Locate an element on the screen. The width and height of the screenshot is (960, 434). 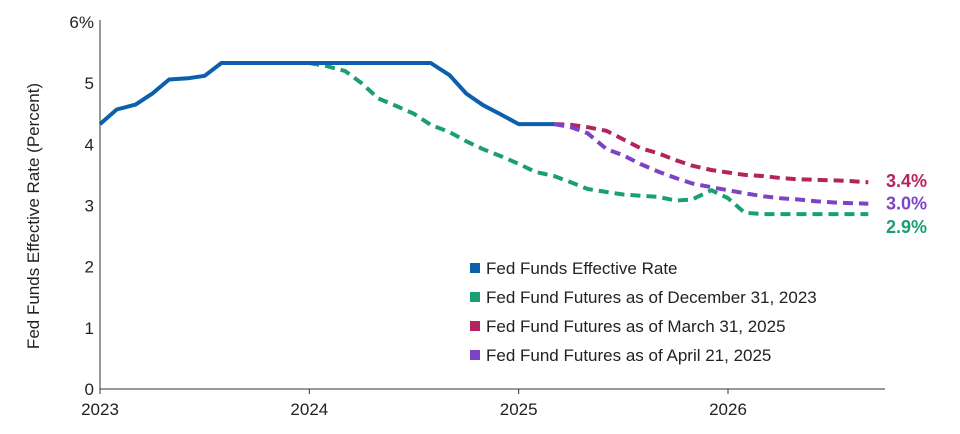
x-tick-label: 2024 is located at coordinates (309, 409).